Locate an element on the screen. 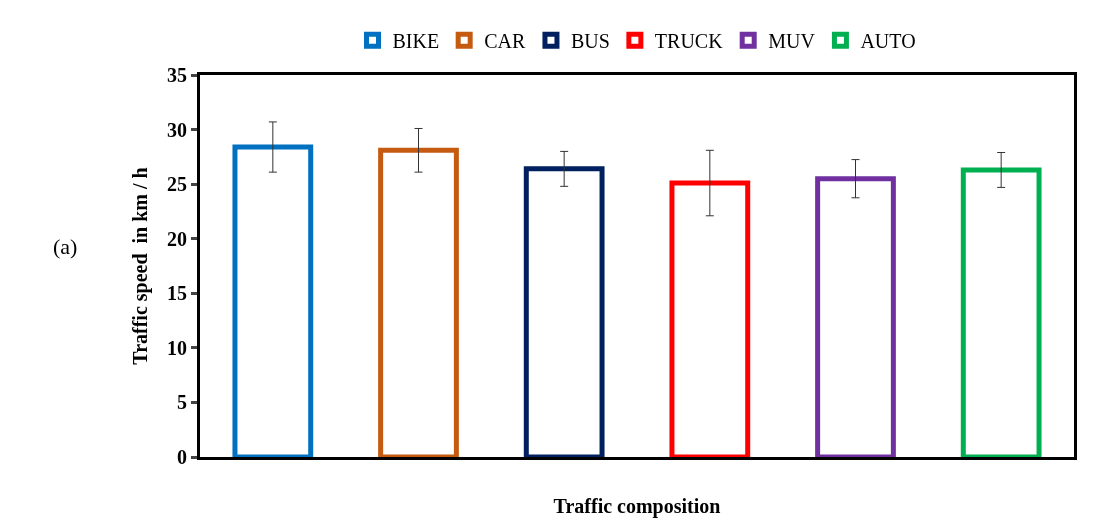  y-tick-label: 5 is located at coordinates (182, 402).